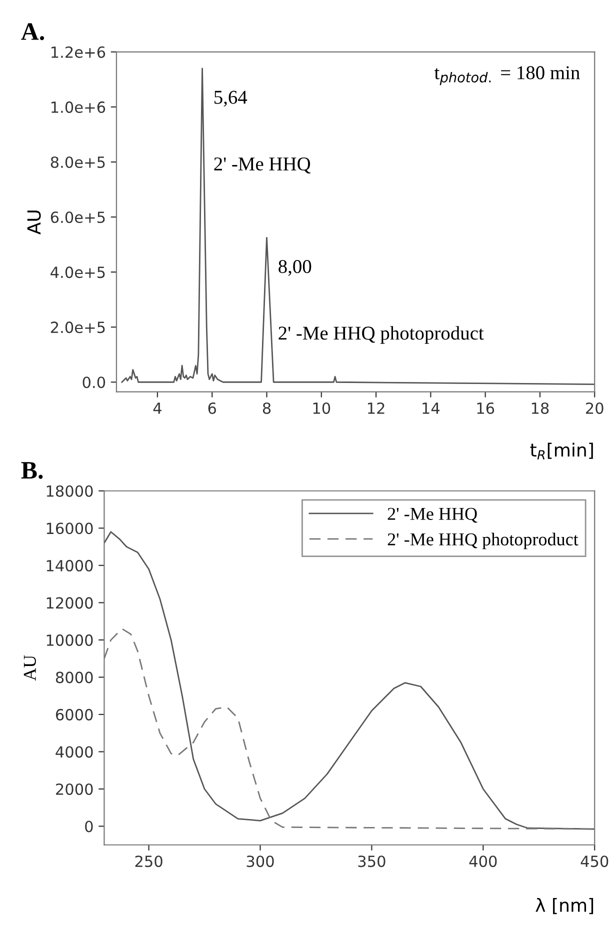  Describe the element at coordinates (594, 862) in the screenshot. I see `x-tick-label: 450` at that location.